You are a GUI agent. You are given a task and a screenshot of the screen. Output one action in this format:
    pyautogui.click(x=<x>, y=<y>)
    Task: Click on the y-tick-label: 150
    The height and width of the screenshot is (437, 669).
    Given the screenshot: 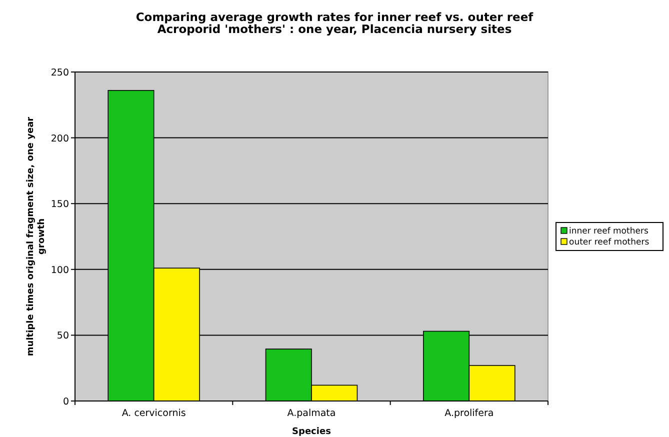 What is the action you would take?
    pyautogui.click(x=59, y=204)
    